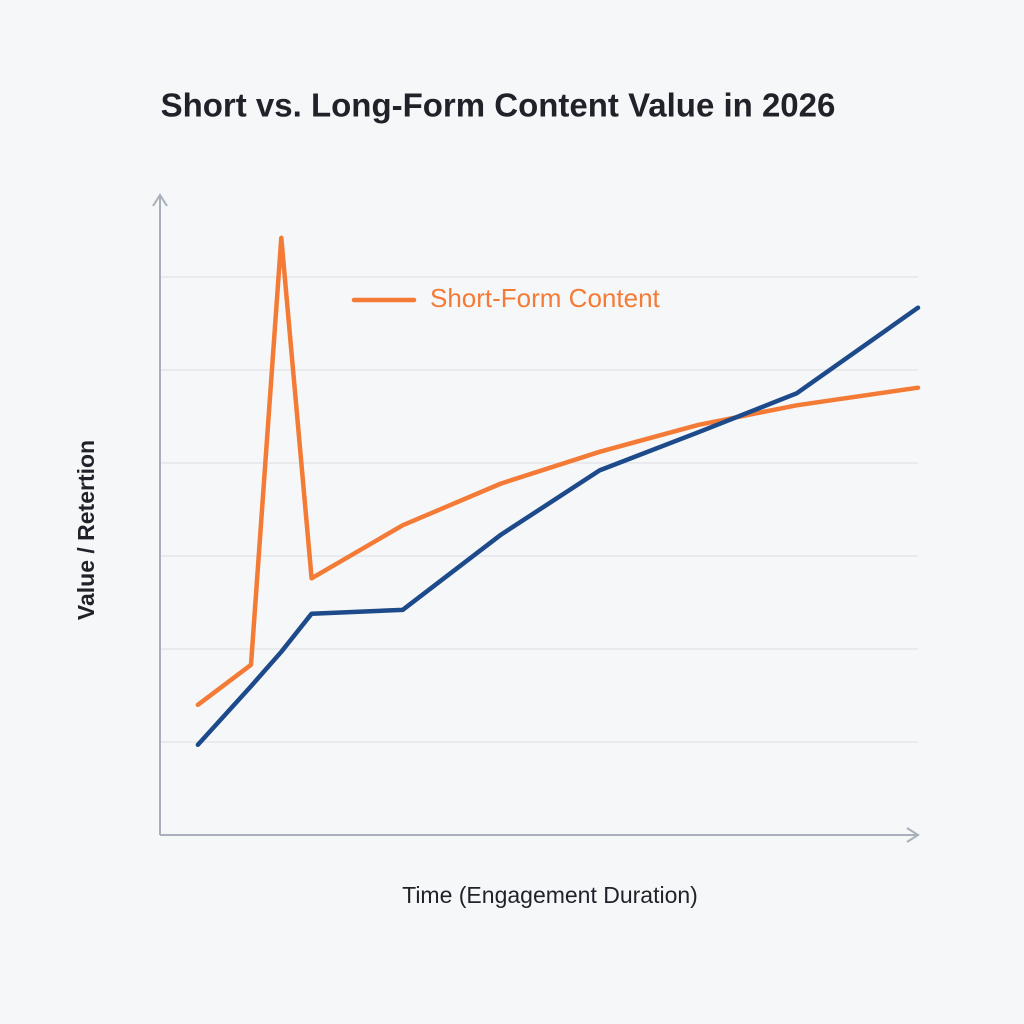  Describe the element at coordinates (160, 200) in the screenshot. I see `y-axis-arrow` at that location.